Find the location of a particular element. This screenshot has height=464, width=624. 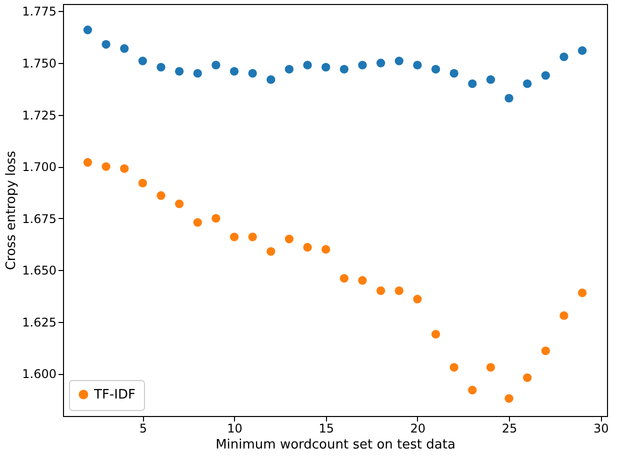

y-tick-label: 1.725 is located at coordinates (39, 115).